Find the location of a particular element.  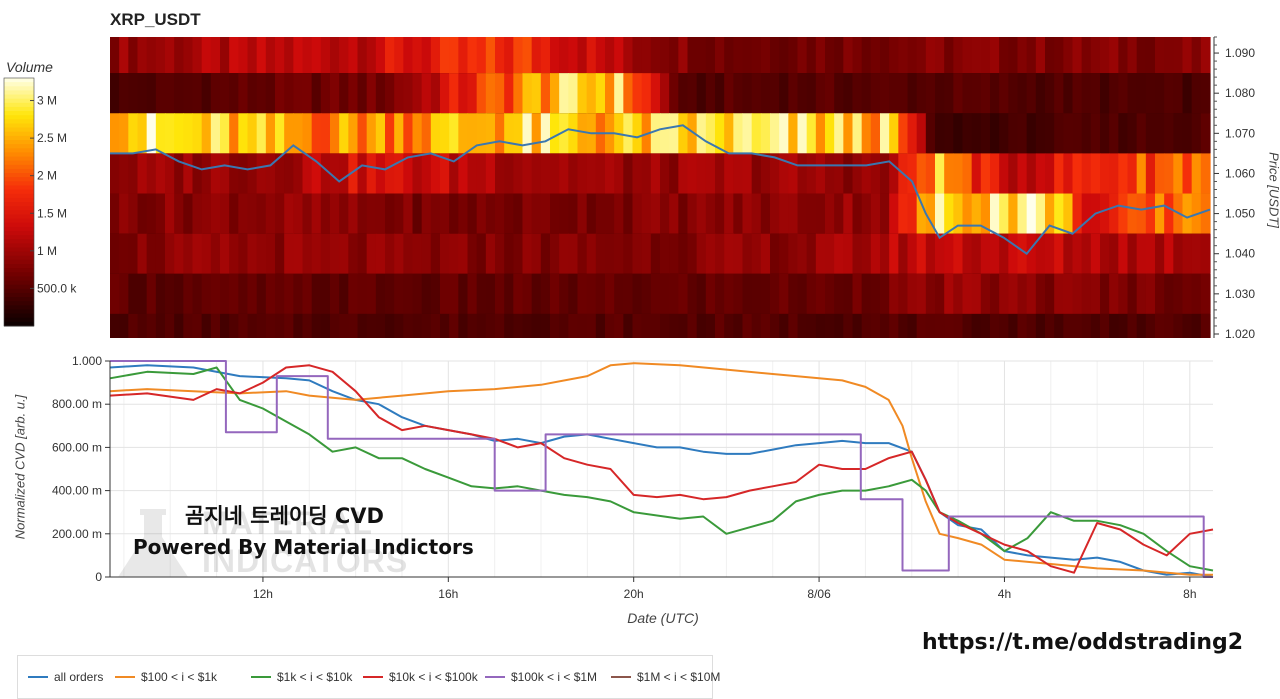

legend-item: $1M < i < $10M is located at coordinates (665, 677).